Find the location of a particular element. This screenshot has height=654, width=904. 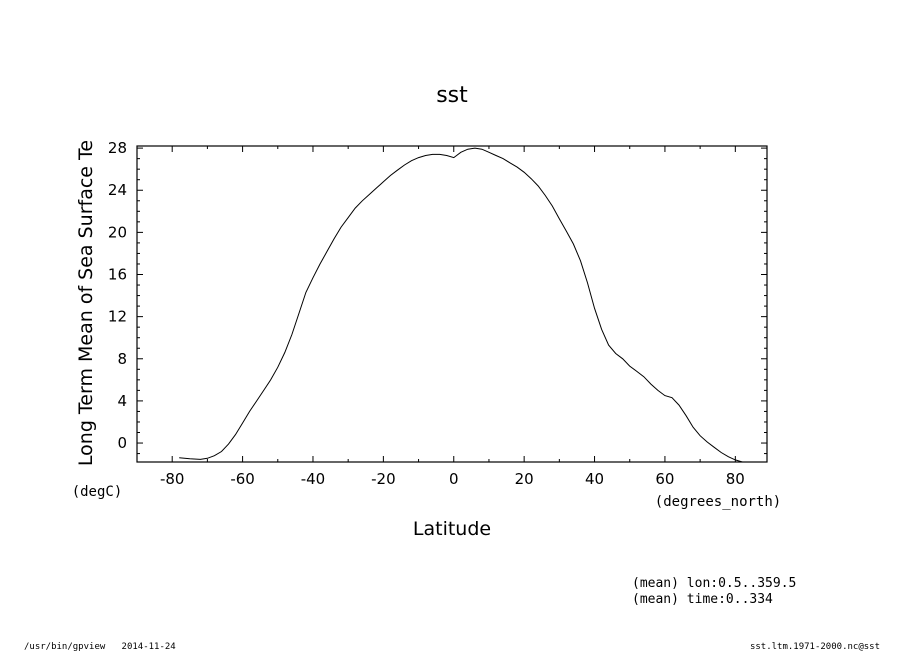

x-axis-unit: (degrees_north) is located at coordinates (718, 502).